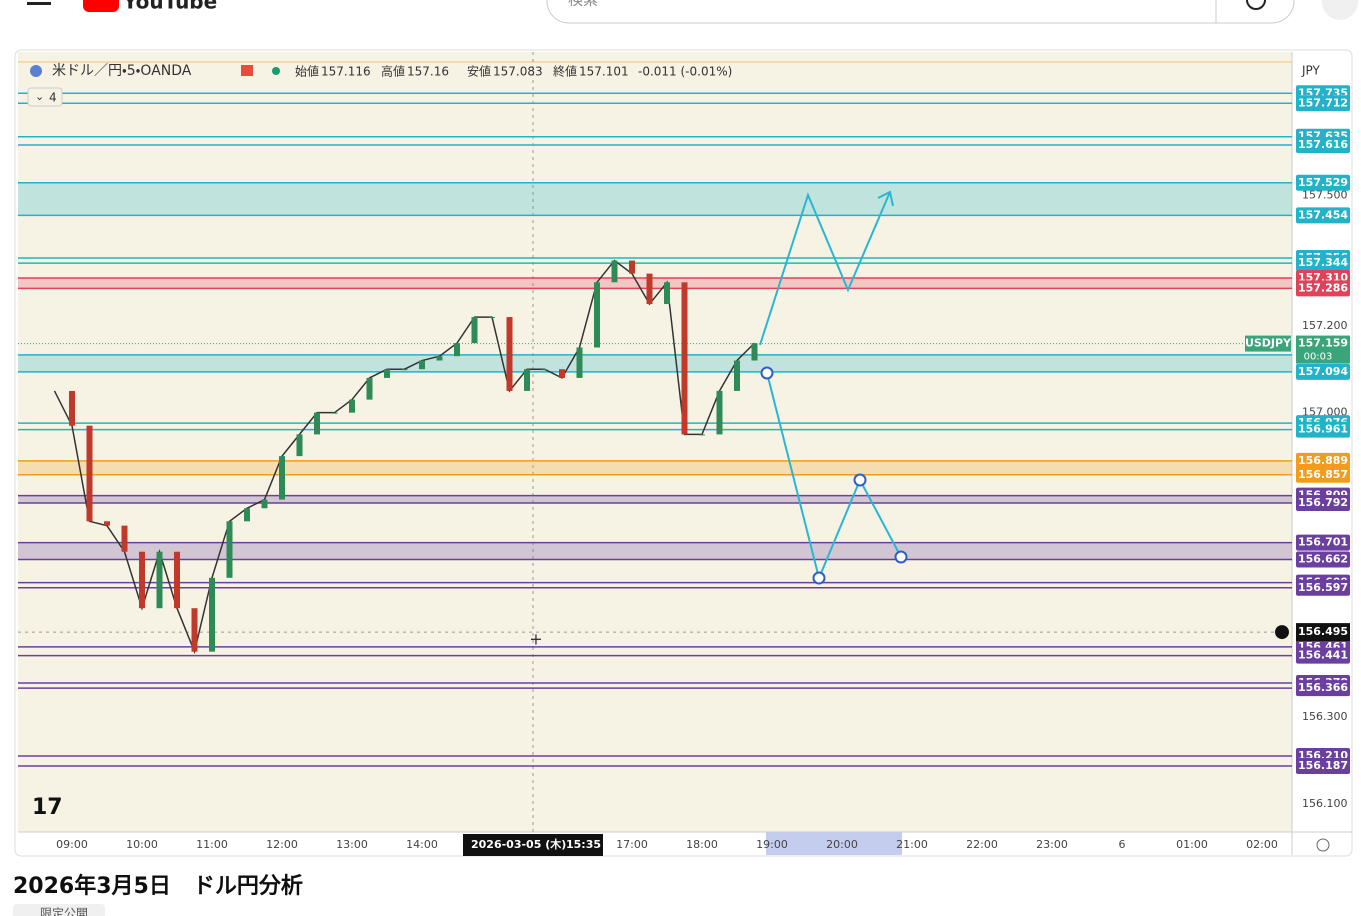  Describe the element at coordinates (1256, 5) in the screenshot. I see `search-button` at that location.